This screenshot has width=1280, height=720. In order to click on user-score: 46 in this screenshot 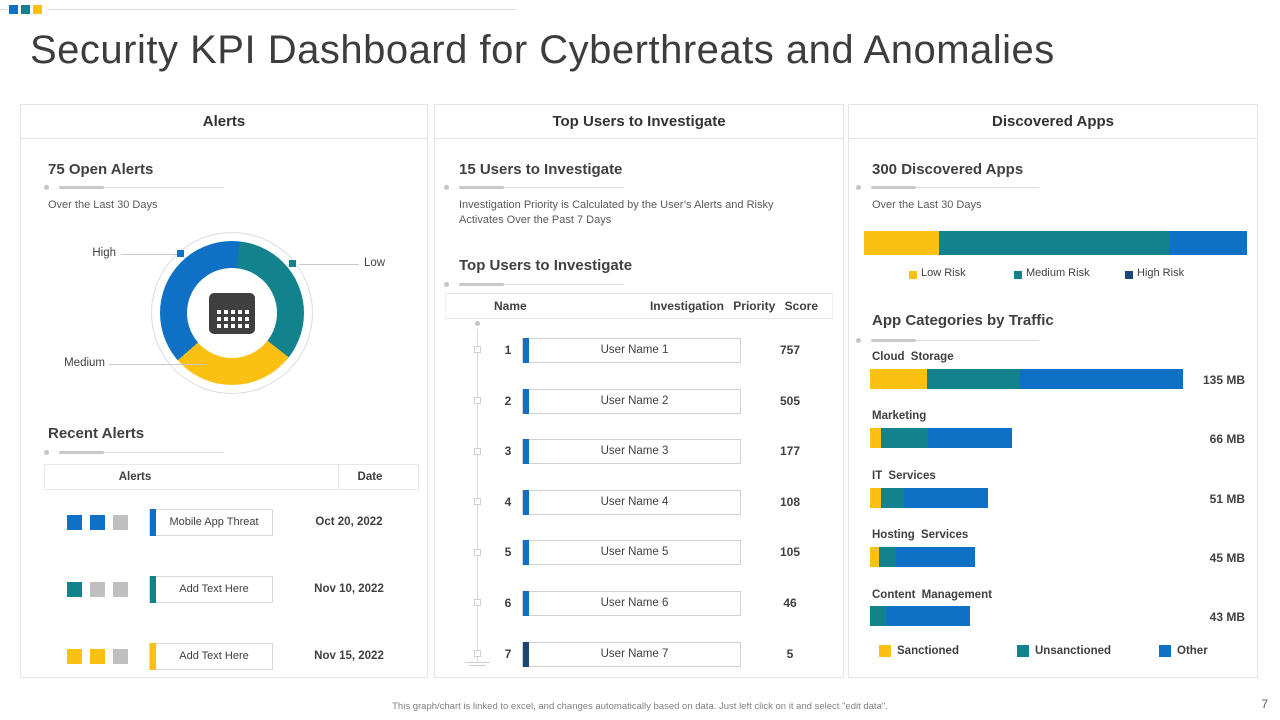, I will do `click(790, 603)`.